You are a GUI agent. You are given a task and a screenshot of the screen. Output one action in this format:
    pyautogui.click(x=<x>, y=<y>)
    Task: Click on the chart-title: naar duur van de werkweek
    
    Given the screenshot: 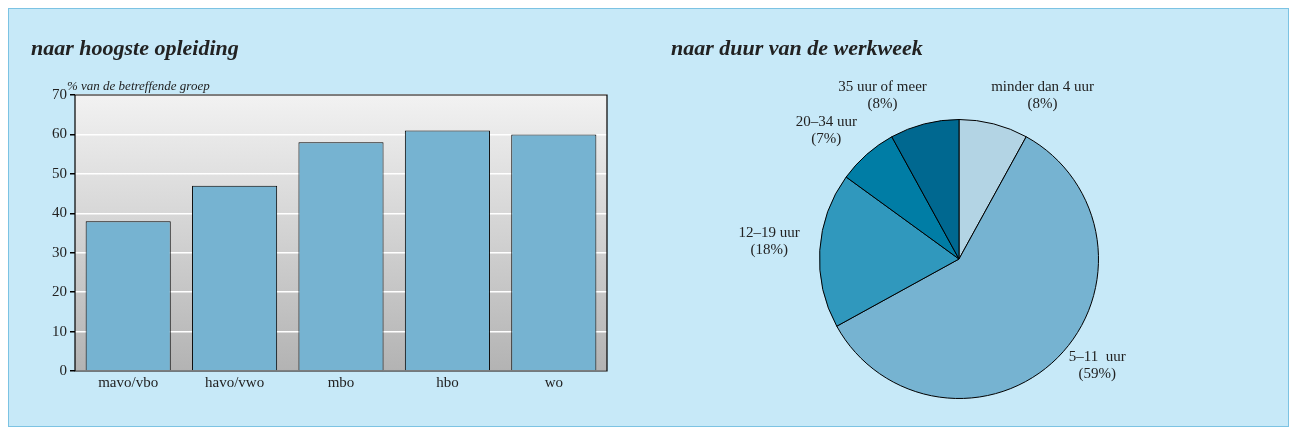 What is the action you would take?
    pyautogui.click(x=797, y=48)
    